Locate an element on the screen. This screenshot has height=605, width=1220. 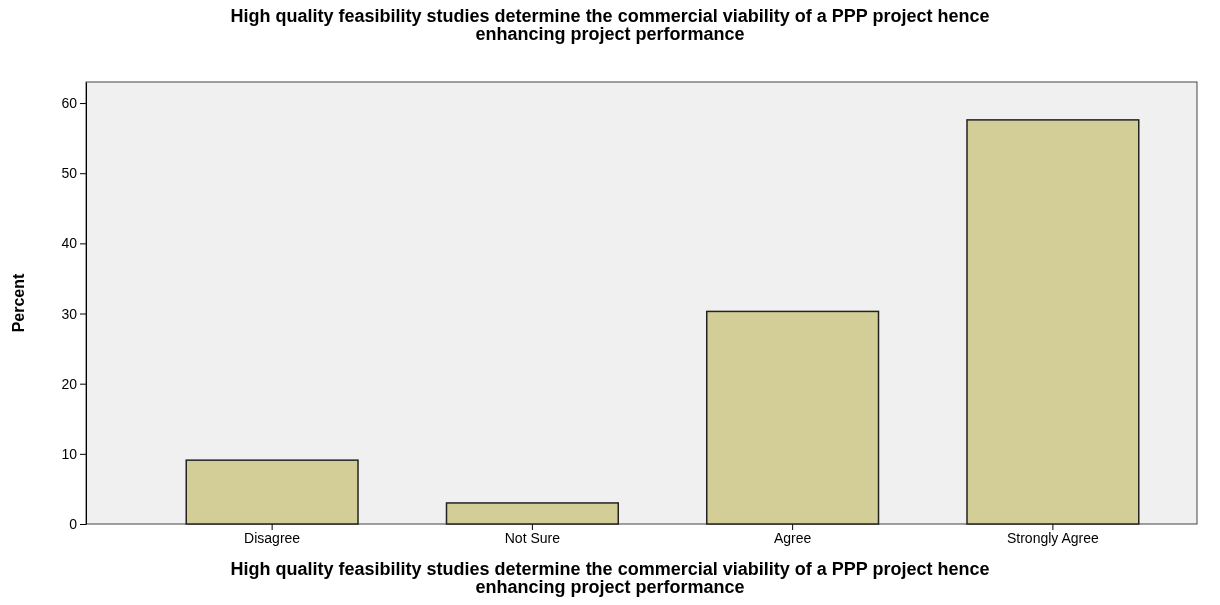
y-tick-label: 50 is located at coordinates (69, 173).